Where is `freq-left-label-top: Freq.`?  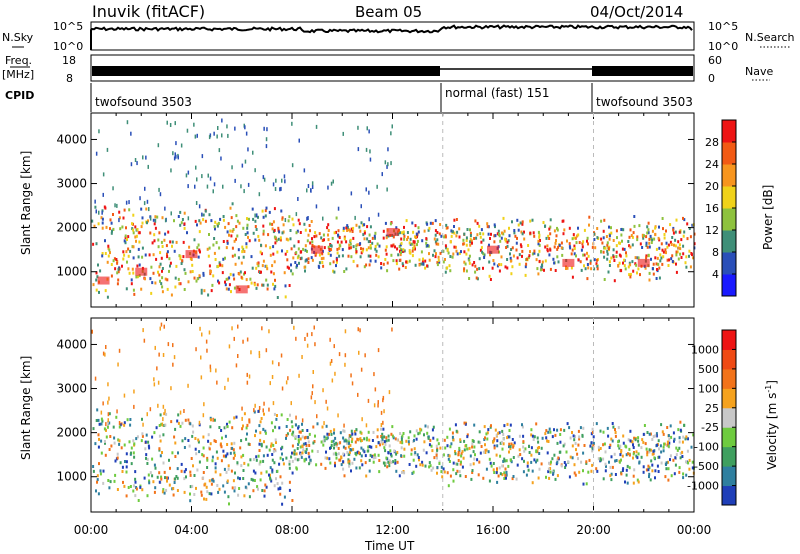
freq-left-label-top: Freq. is located at coordinates (18, 60).